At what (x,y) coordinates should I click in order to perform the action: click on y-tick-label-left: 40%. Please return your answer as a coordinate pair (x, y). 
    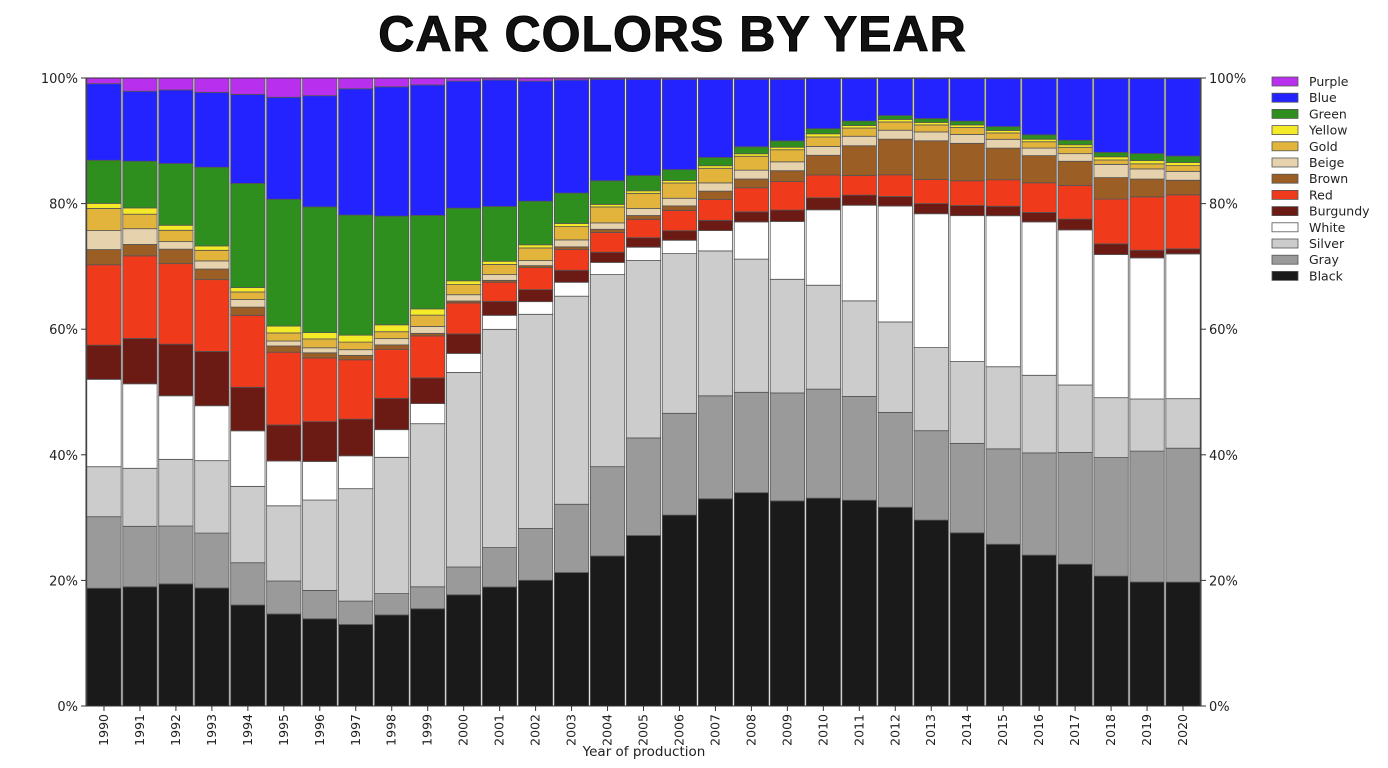
    Looking at the image, I should click on (63, 456).